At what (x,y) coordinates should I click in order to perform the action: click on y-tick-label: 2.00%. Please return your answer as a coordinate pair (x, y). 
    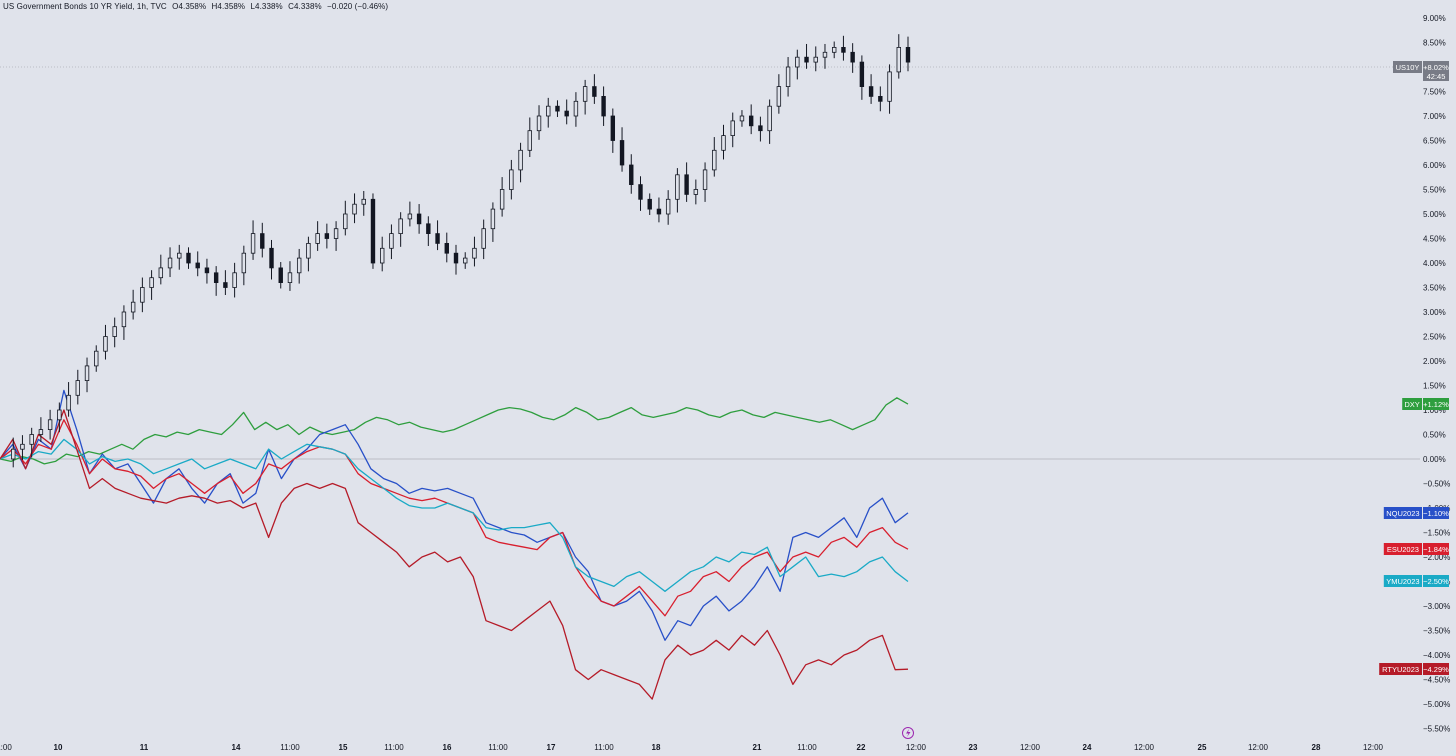
    Looking at the image, I should click on (1434, 361).